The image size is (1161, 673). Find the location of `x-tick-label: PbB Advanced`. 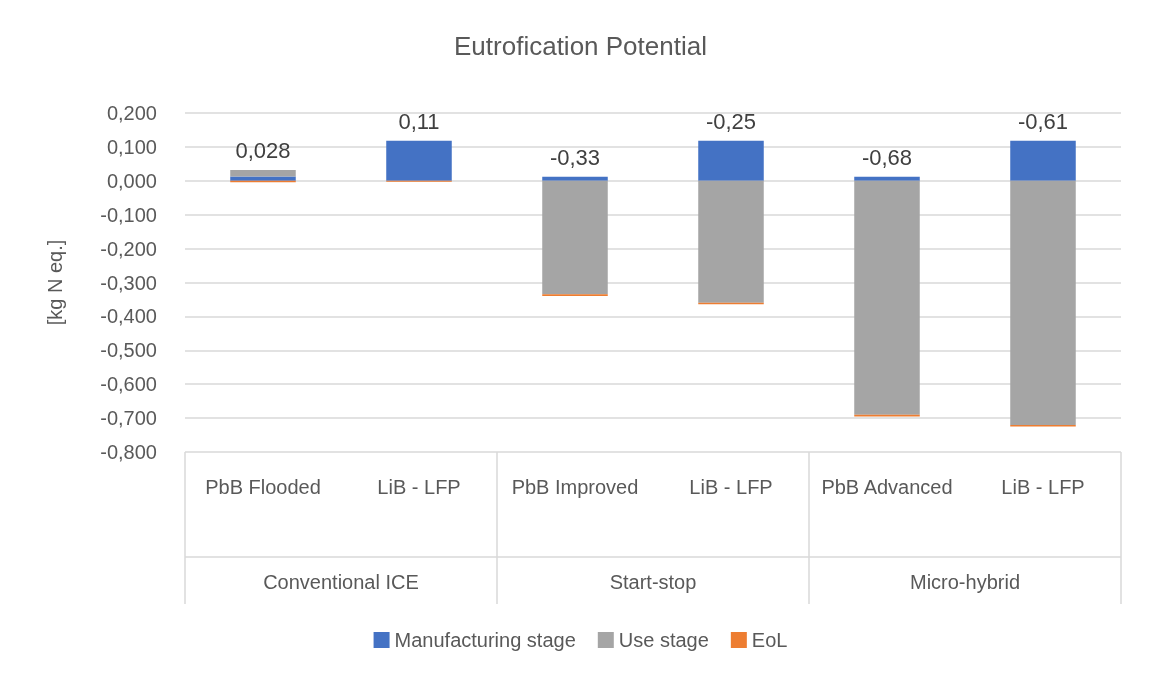

x-tick-label: PbB Advanced is located at coordinates (887, 487).